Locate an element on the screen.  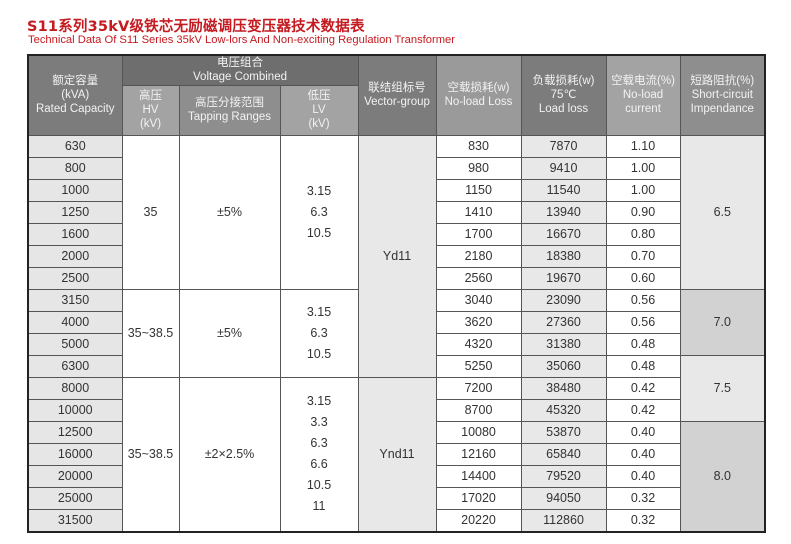
capacity-cell: 3150 is located at coordinates (75, 300).